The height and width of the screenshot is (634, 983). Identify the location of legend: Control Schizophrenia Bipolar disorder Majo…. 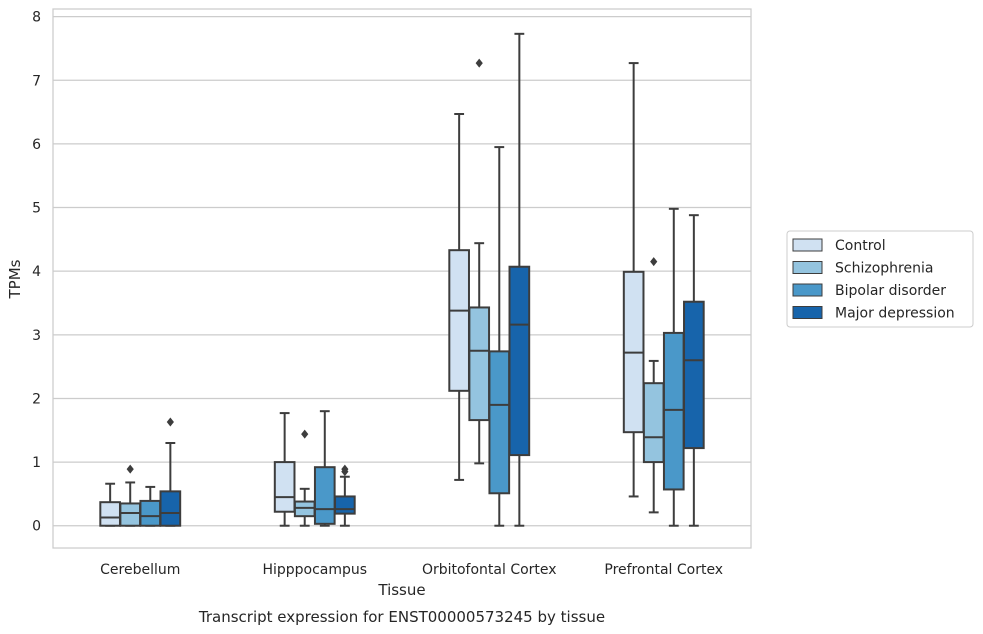
(880, 279).